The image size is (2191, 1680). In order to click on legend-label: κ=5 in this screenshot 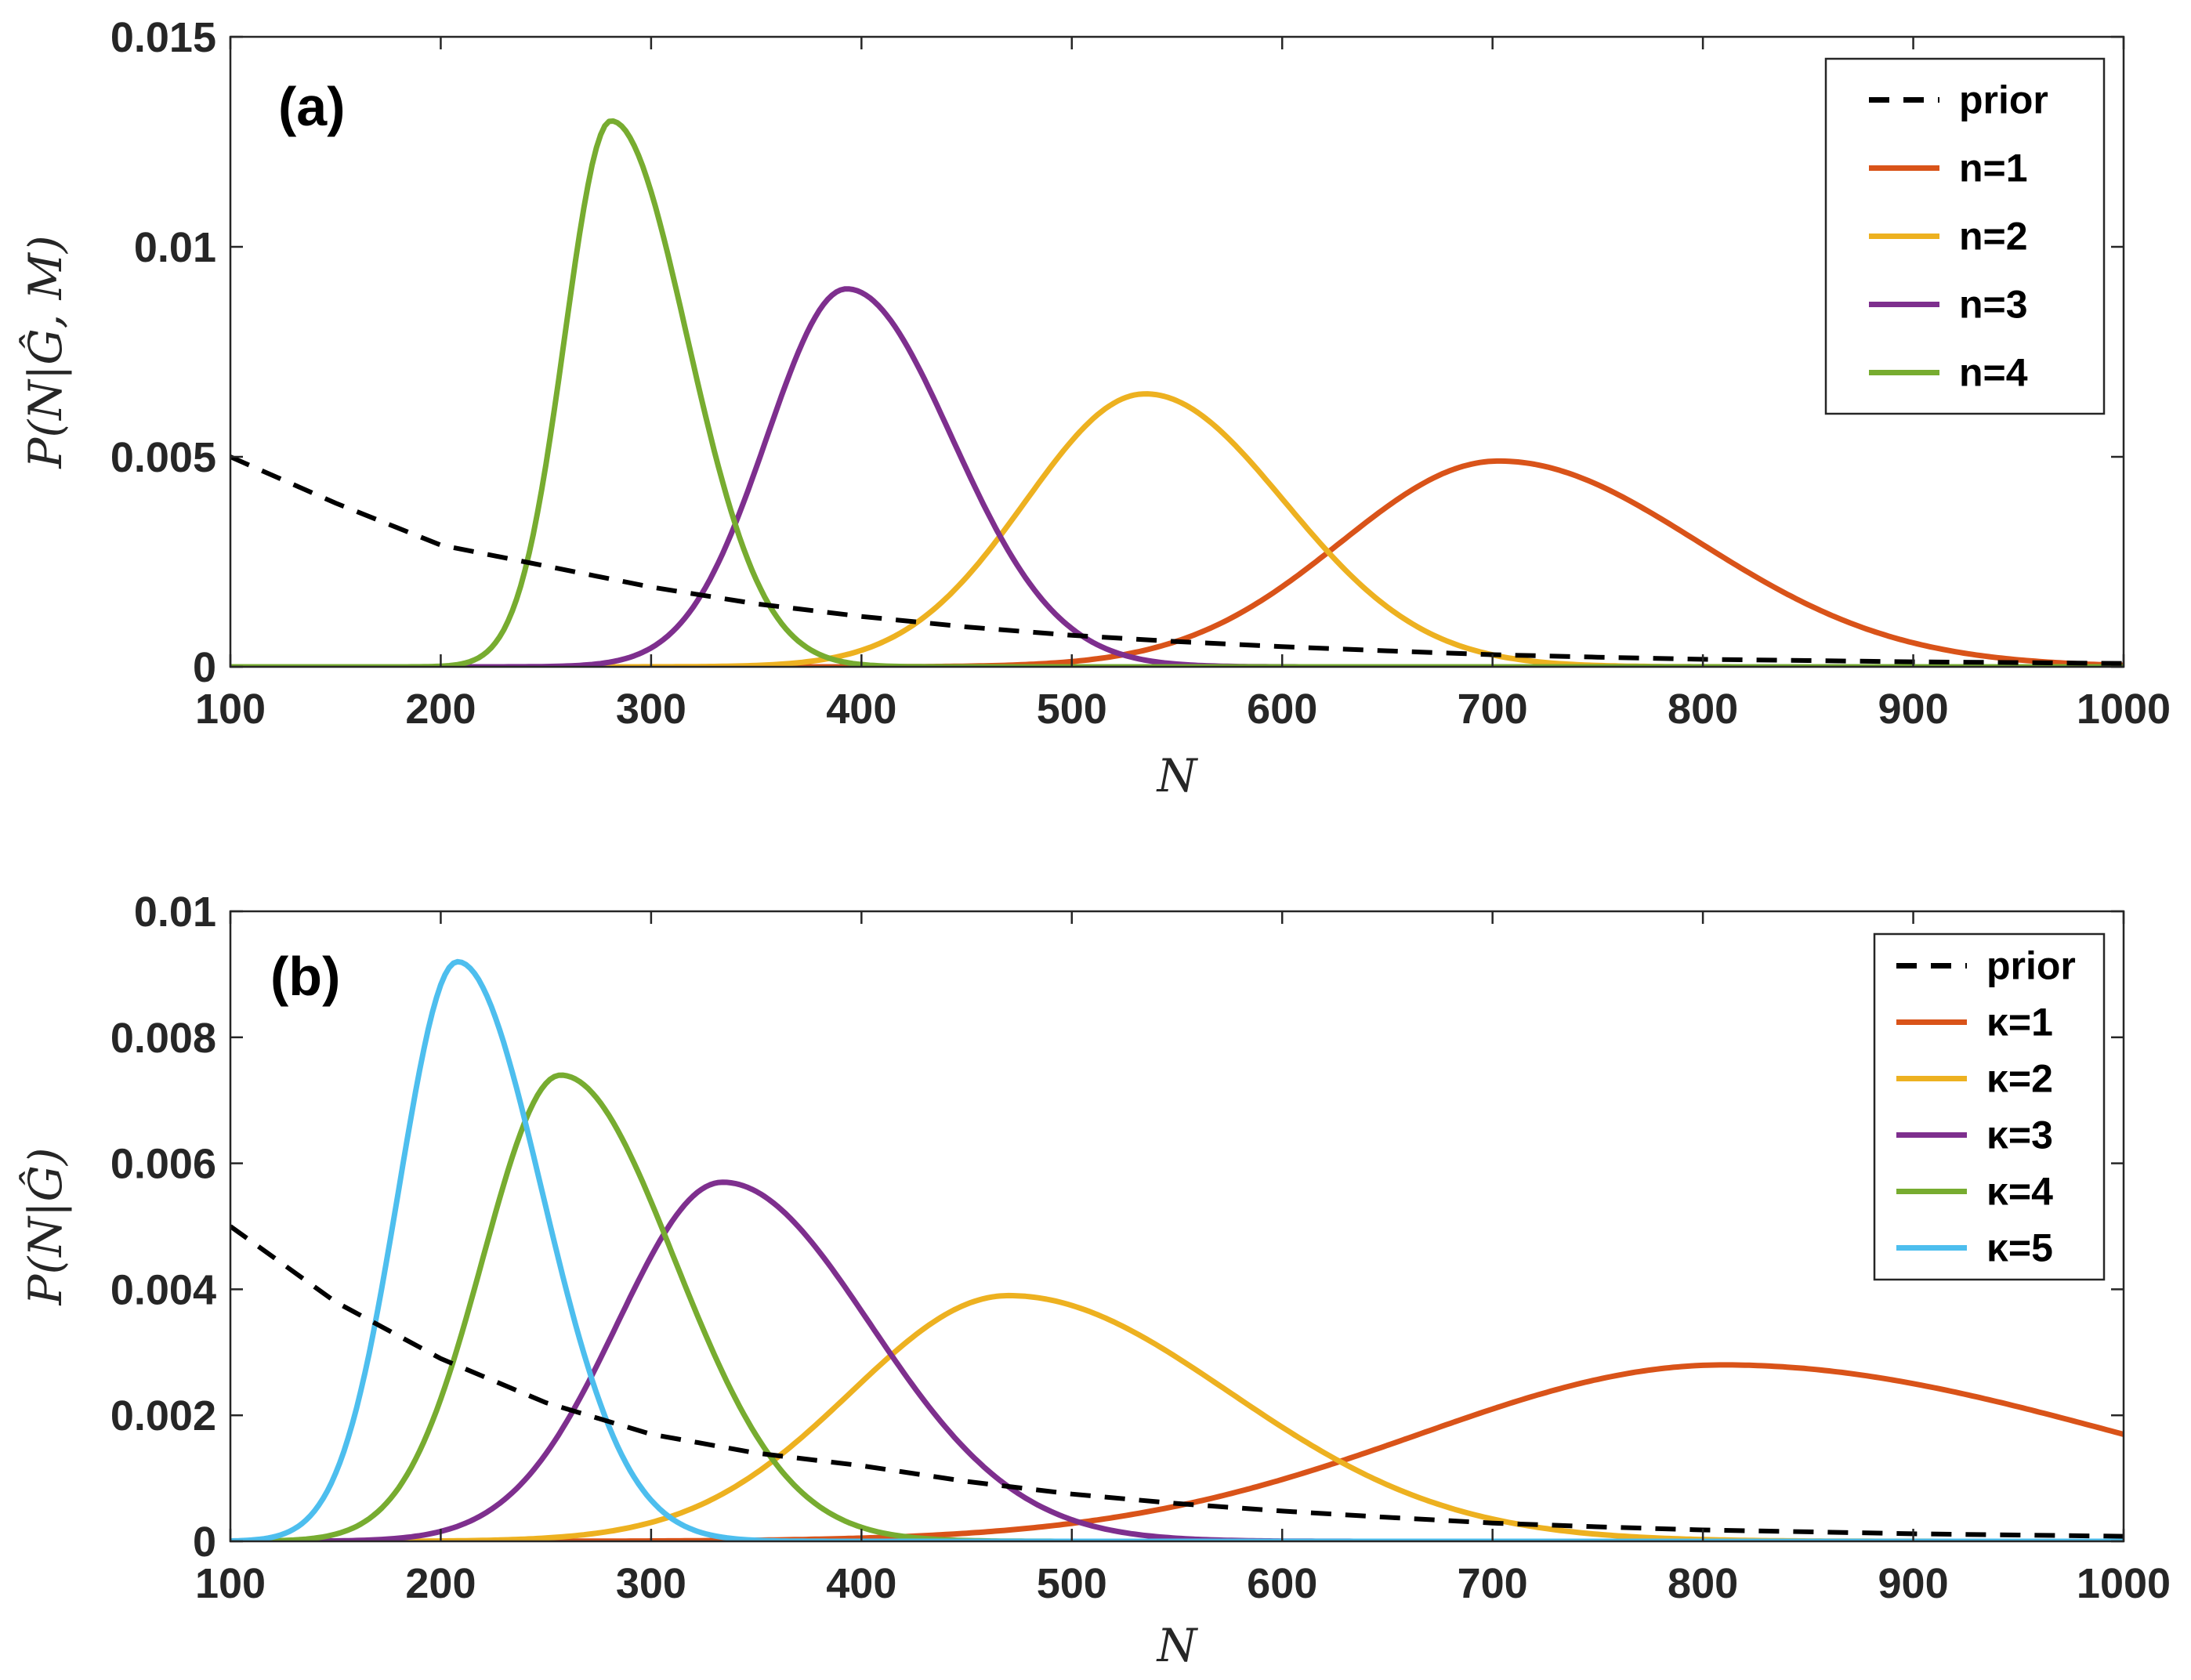, I will do `click(2020, 1248)`.